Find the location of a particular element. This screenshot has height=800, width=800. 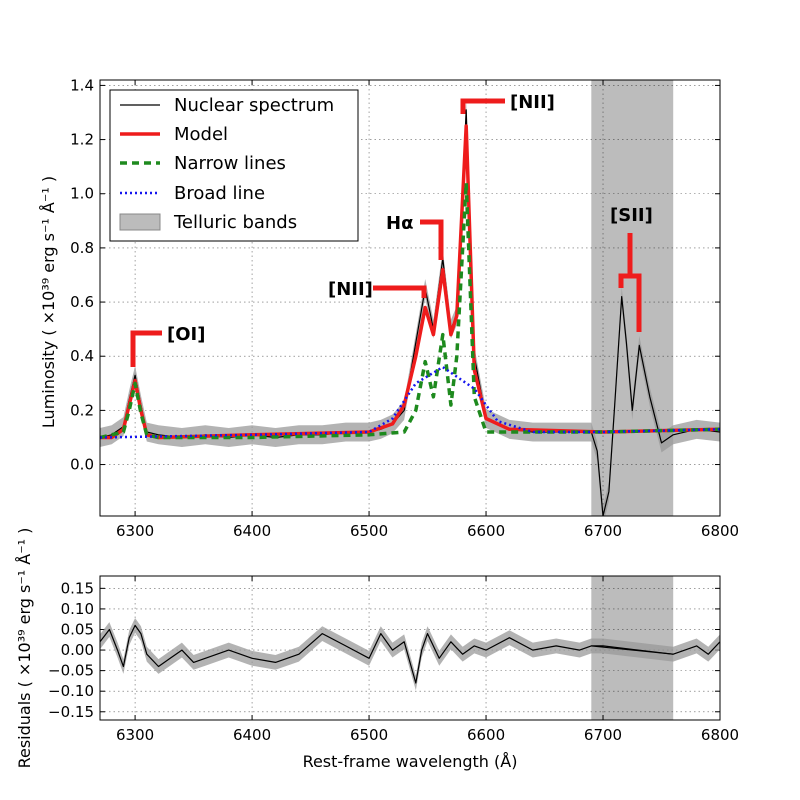

legend-entry: Model is located at coordinates (201, 134).